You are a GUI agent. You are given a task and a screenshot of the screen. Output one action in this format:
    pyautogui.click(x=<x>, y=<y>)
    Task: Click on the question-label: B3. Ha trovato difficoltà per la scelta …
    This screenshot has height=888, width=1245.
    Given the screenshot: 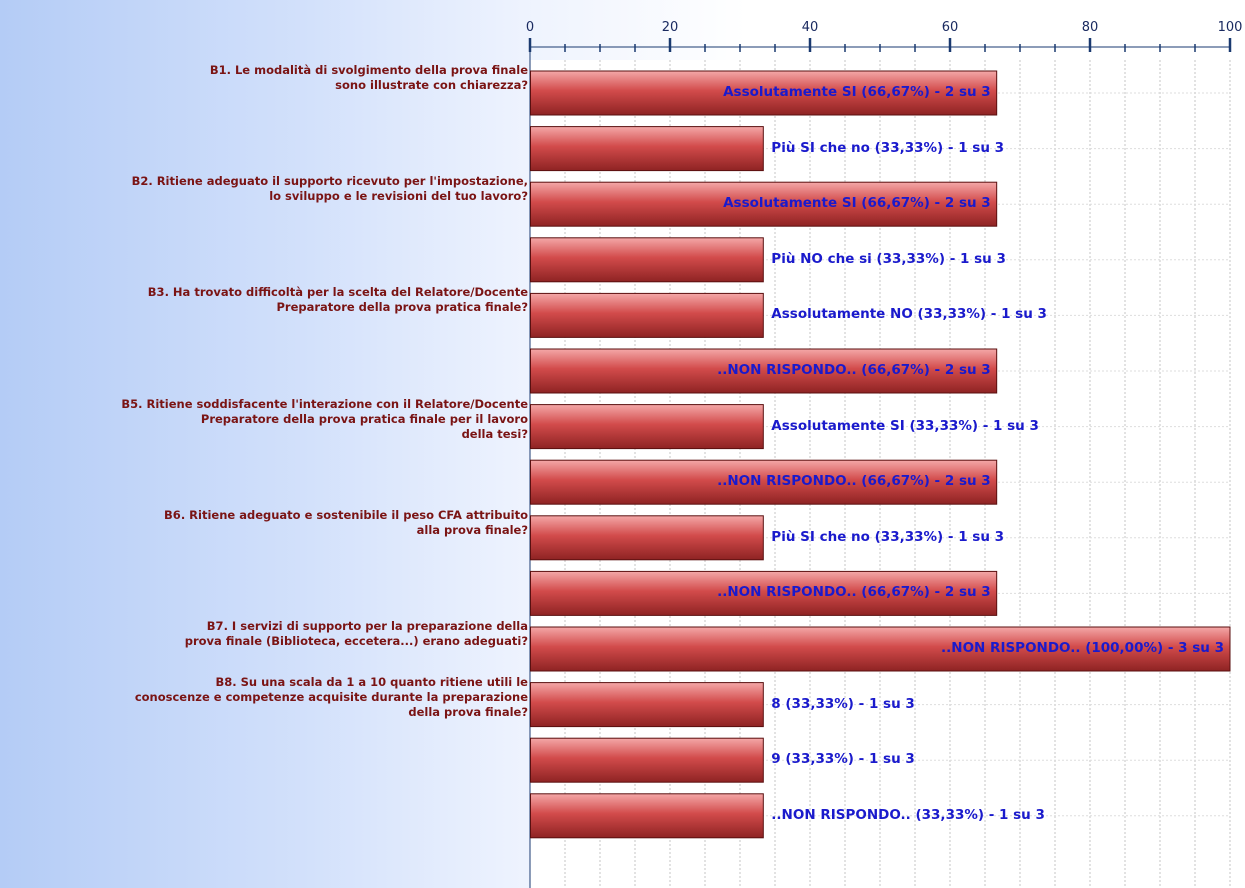 What is the action you would take?
    pyautogui.click(x=337, y=300)
    